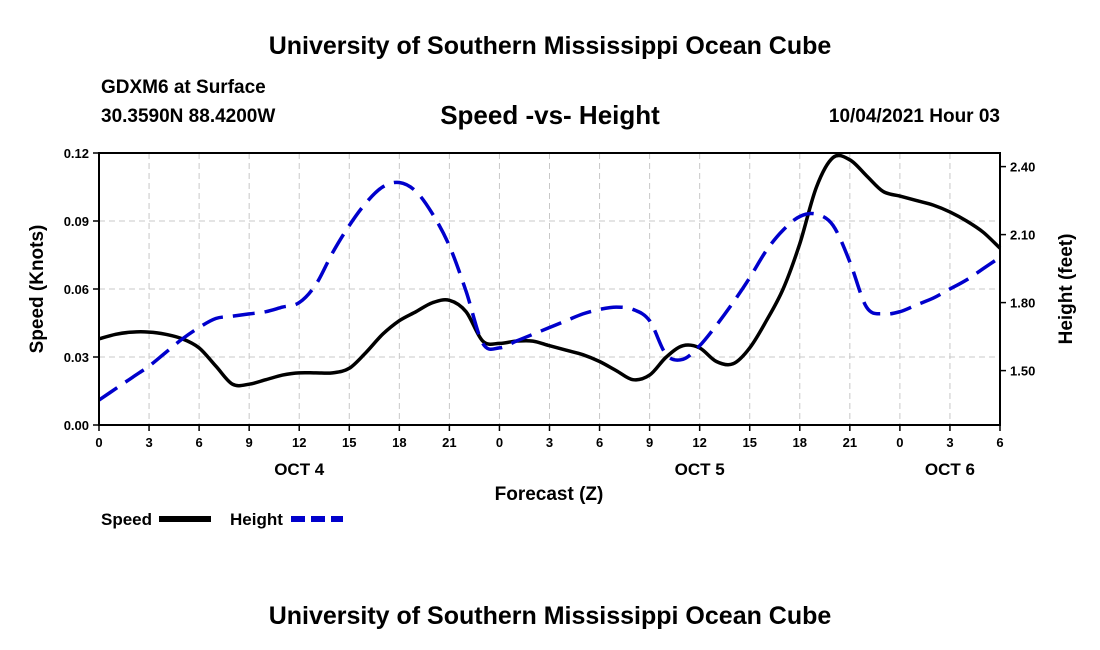 The height and width of the screenshot is (650, 1100). I want to click on legend: Speed Height, so click(222, 519).